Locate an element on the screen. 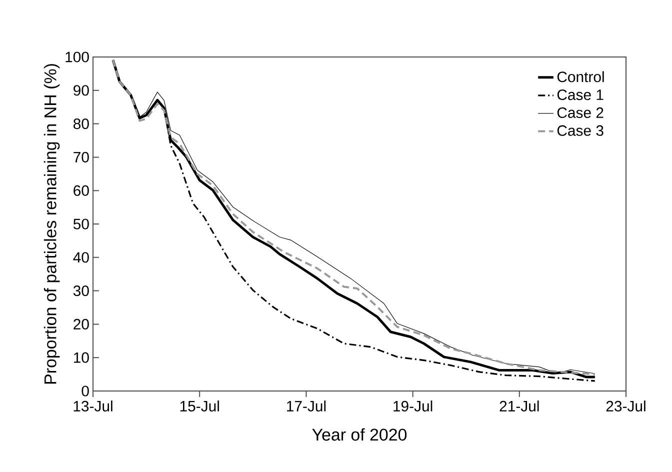  y-tick-label: 100 is located at coordinates (77, 57).